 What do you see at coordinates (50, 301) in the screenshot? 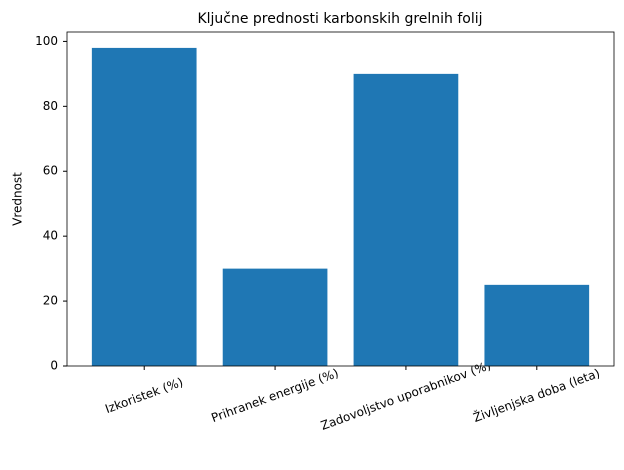
I see `y-tick-label: 20` at bounding box center [50, 301].